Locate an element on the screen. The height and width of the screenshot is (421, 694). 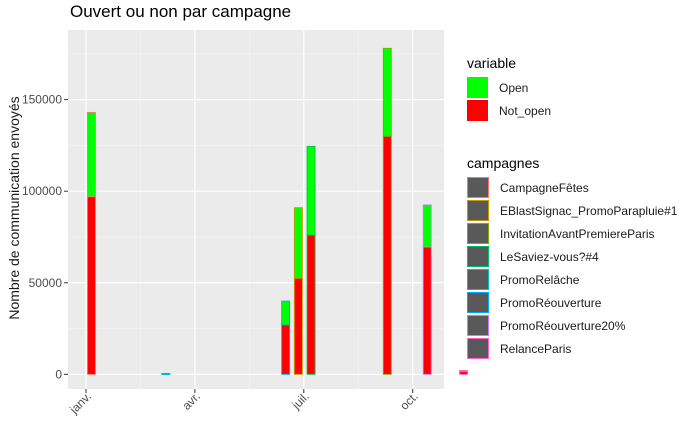
legend-variable-title: variable is located at coordinates (492, 63).